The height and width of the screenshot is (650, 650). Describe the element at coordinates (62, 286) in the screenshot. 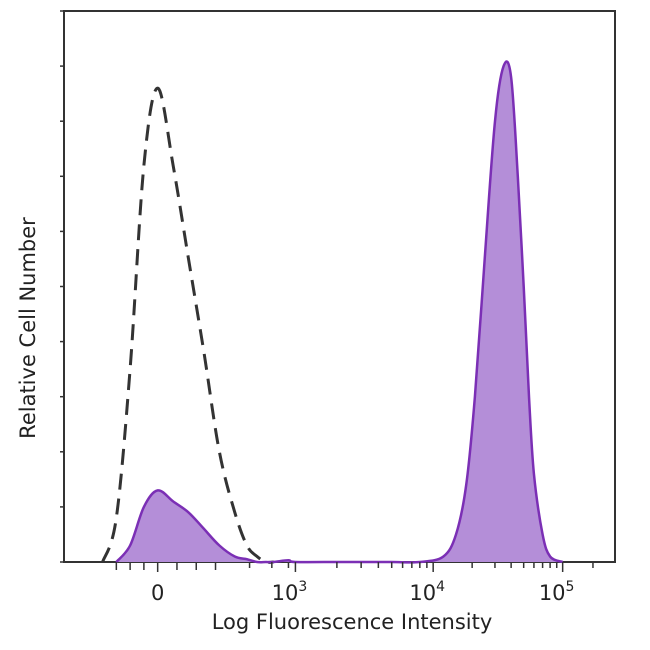

I see `y-axis` at that location.